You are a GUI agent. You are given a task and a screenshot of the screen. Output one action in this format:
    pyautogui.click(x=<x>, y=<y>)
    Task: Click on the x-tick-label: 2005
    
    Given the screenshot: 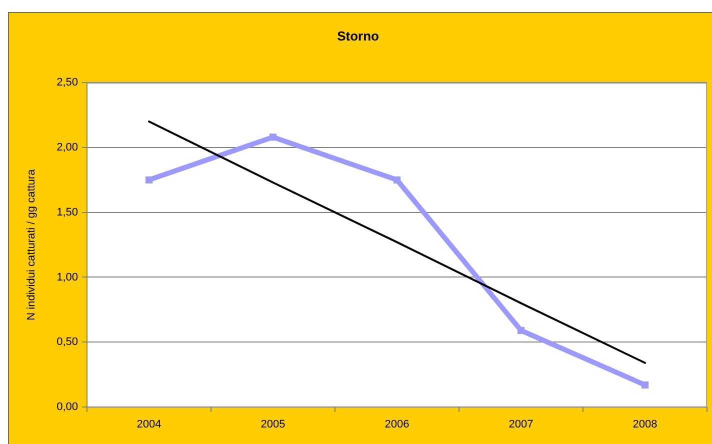 What is the action you would take?
    pyautogui.click(x=273, y=424)
    